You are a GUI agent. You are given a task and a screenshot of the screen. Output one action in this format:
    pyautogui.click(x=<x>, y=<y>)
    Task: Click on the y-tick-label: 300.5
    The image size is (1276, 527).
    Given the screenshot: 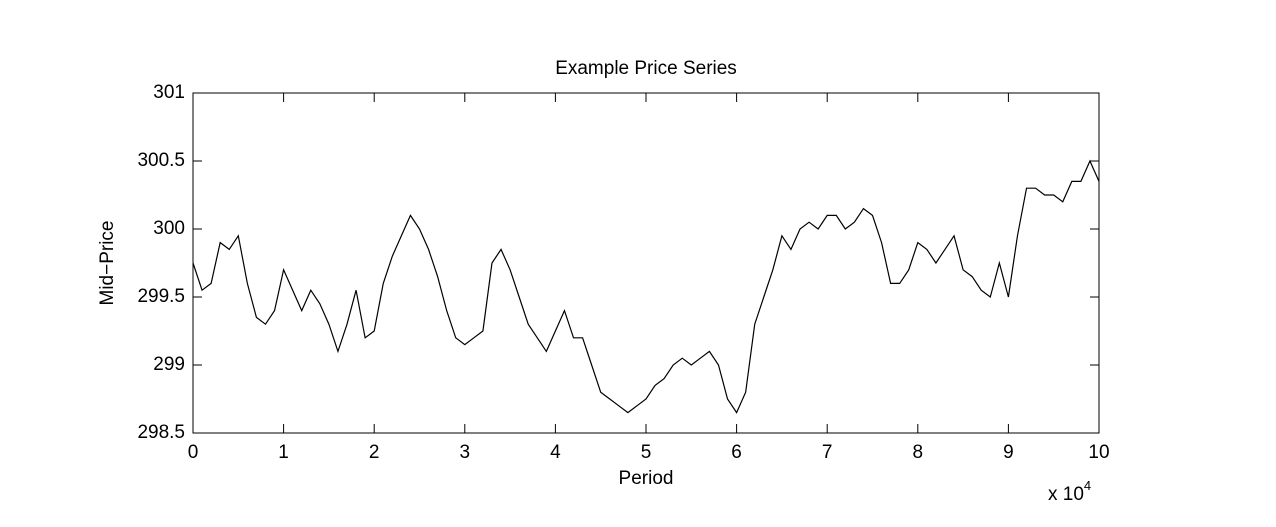 What is the action you would take?
    pyautogui.click(x=161, y=160)
    